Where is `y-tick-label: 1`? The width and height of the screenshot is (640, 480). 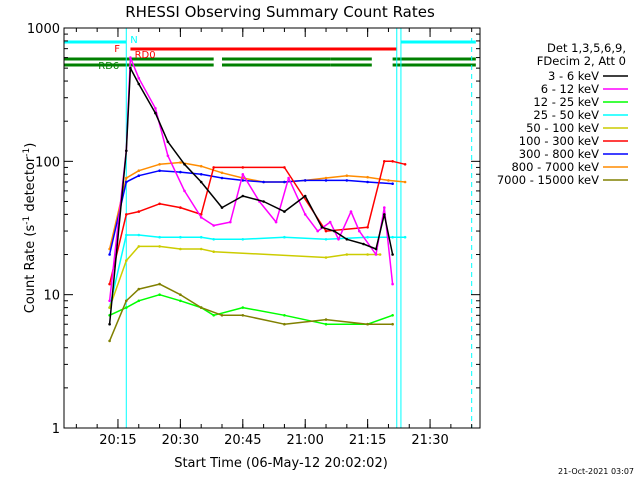 y-tick-label: 1 is located at coordinates (56, 429).